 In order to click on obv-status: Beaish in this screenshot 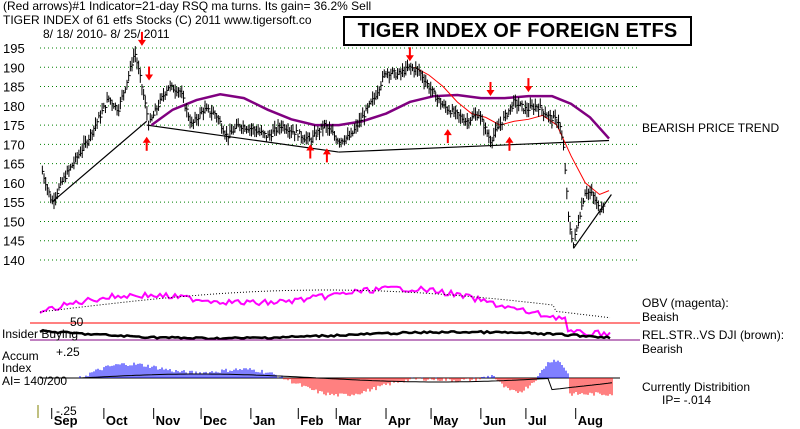, I will do `click(660, 317)`.